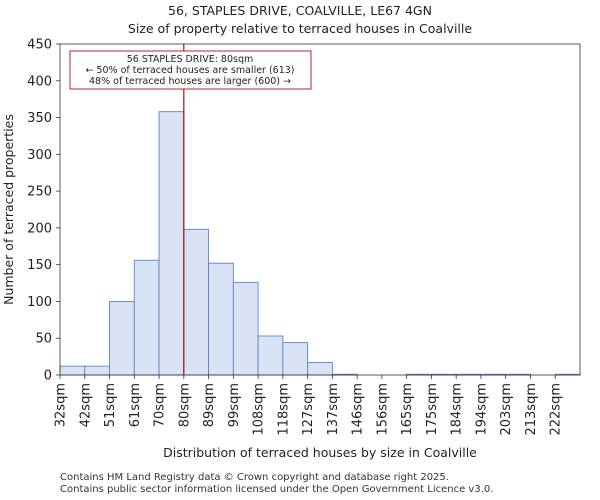 Image resolution: width=600 pixels, height=500 pixels. I want to click on y-tick-label: 300, so click(39, 155).